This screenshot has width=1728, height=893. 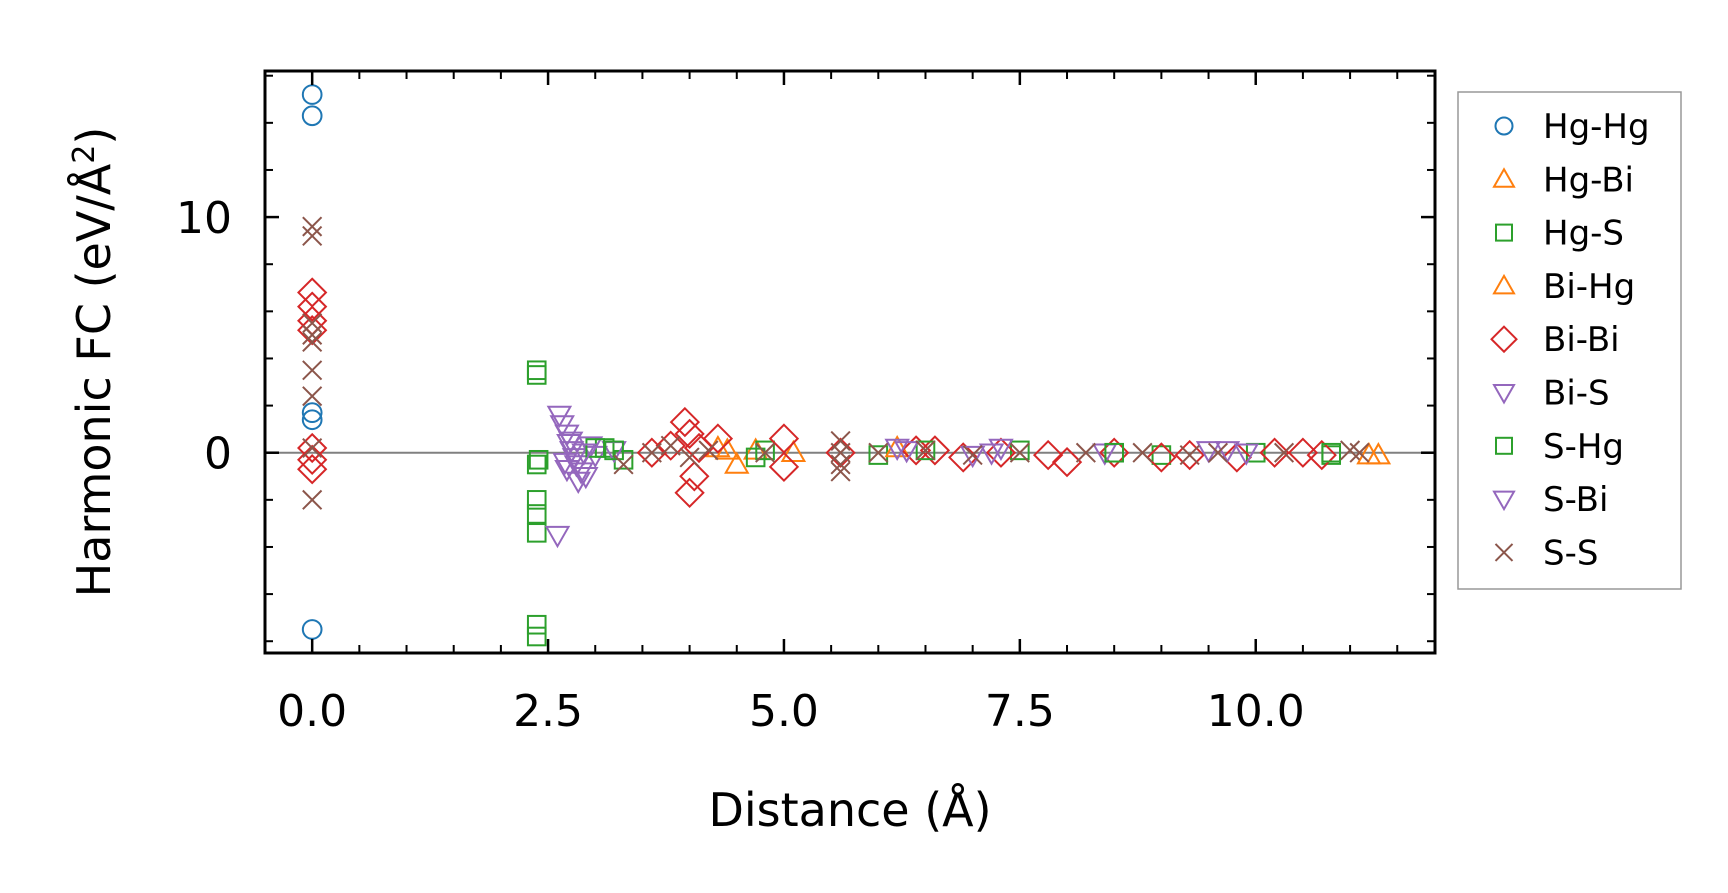 What do you see at coordinates (204, 218) in the screenshot?
I see `y-tick-label: 10` at bounding box center [204, 218].